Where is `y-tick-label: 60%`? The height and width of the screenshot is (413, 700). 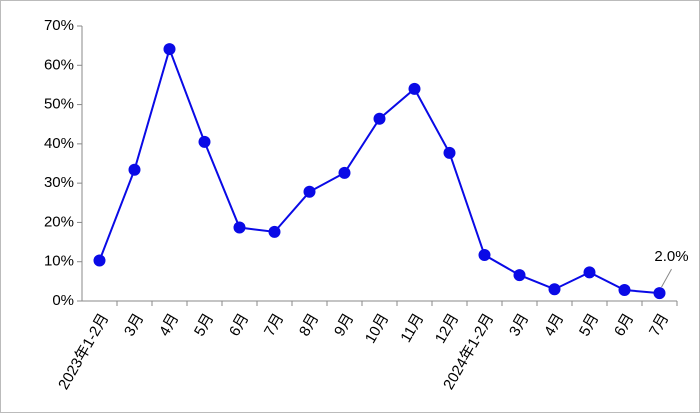 y-tick-label: 60% is located at coordinates (59, 64).